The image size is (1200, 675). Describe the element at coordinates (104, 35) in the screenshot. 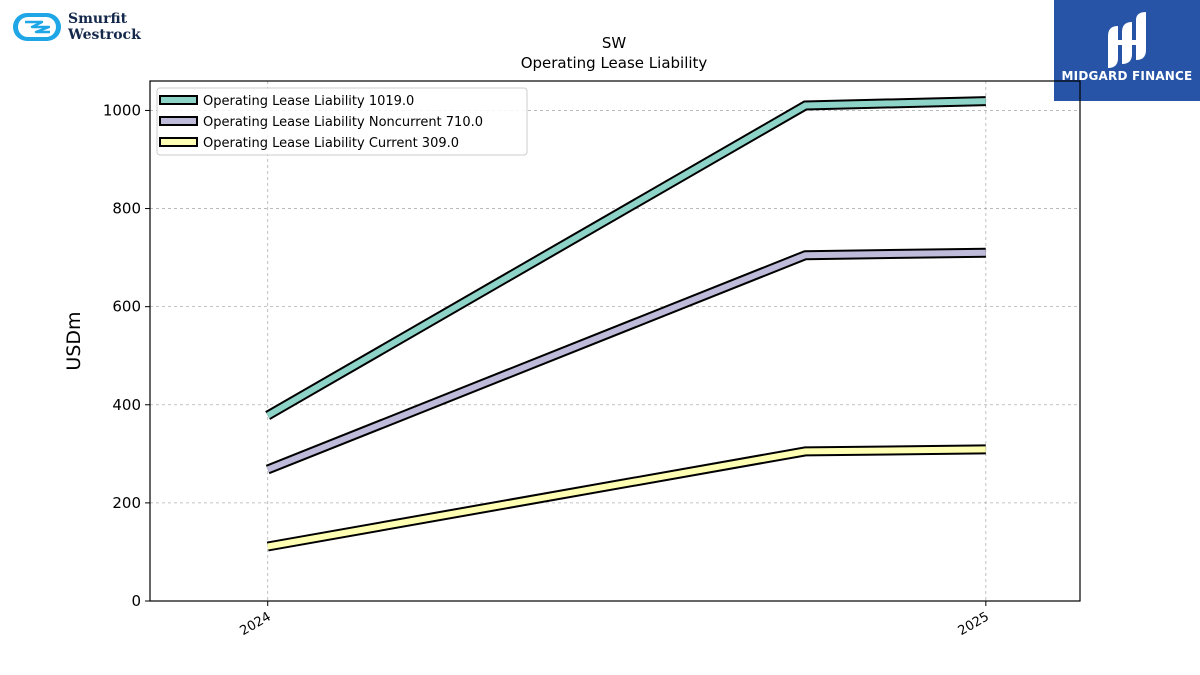

I see `logo-line2: Westrock` at that location.